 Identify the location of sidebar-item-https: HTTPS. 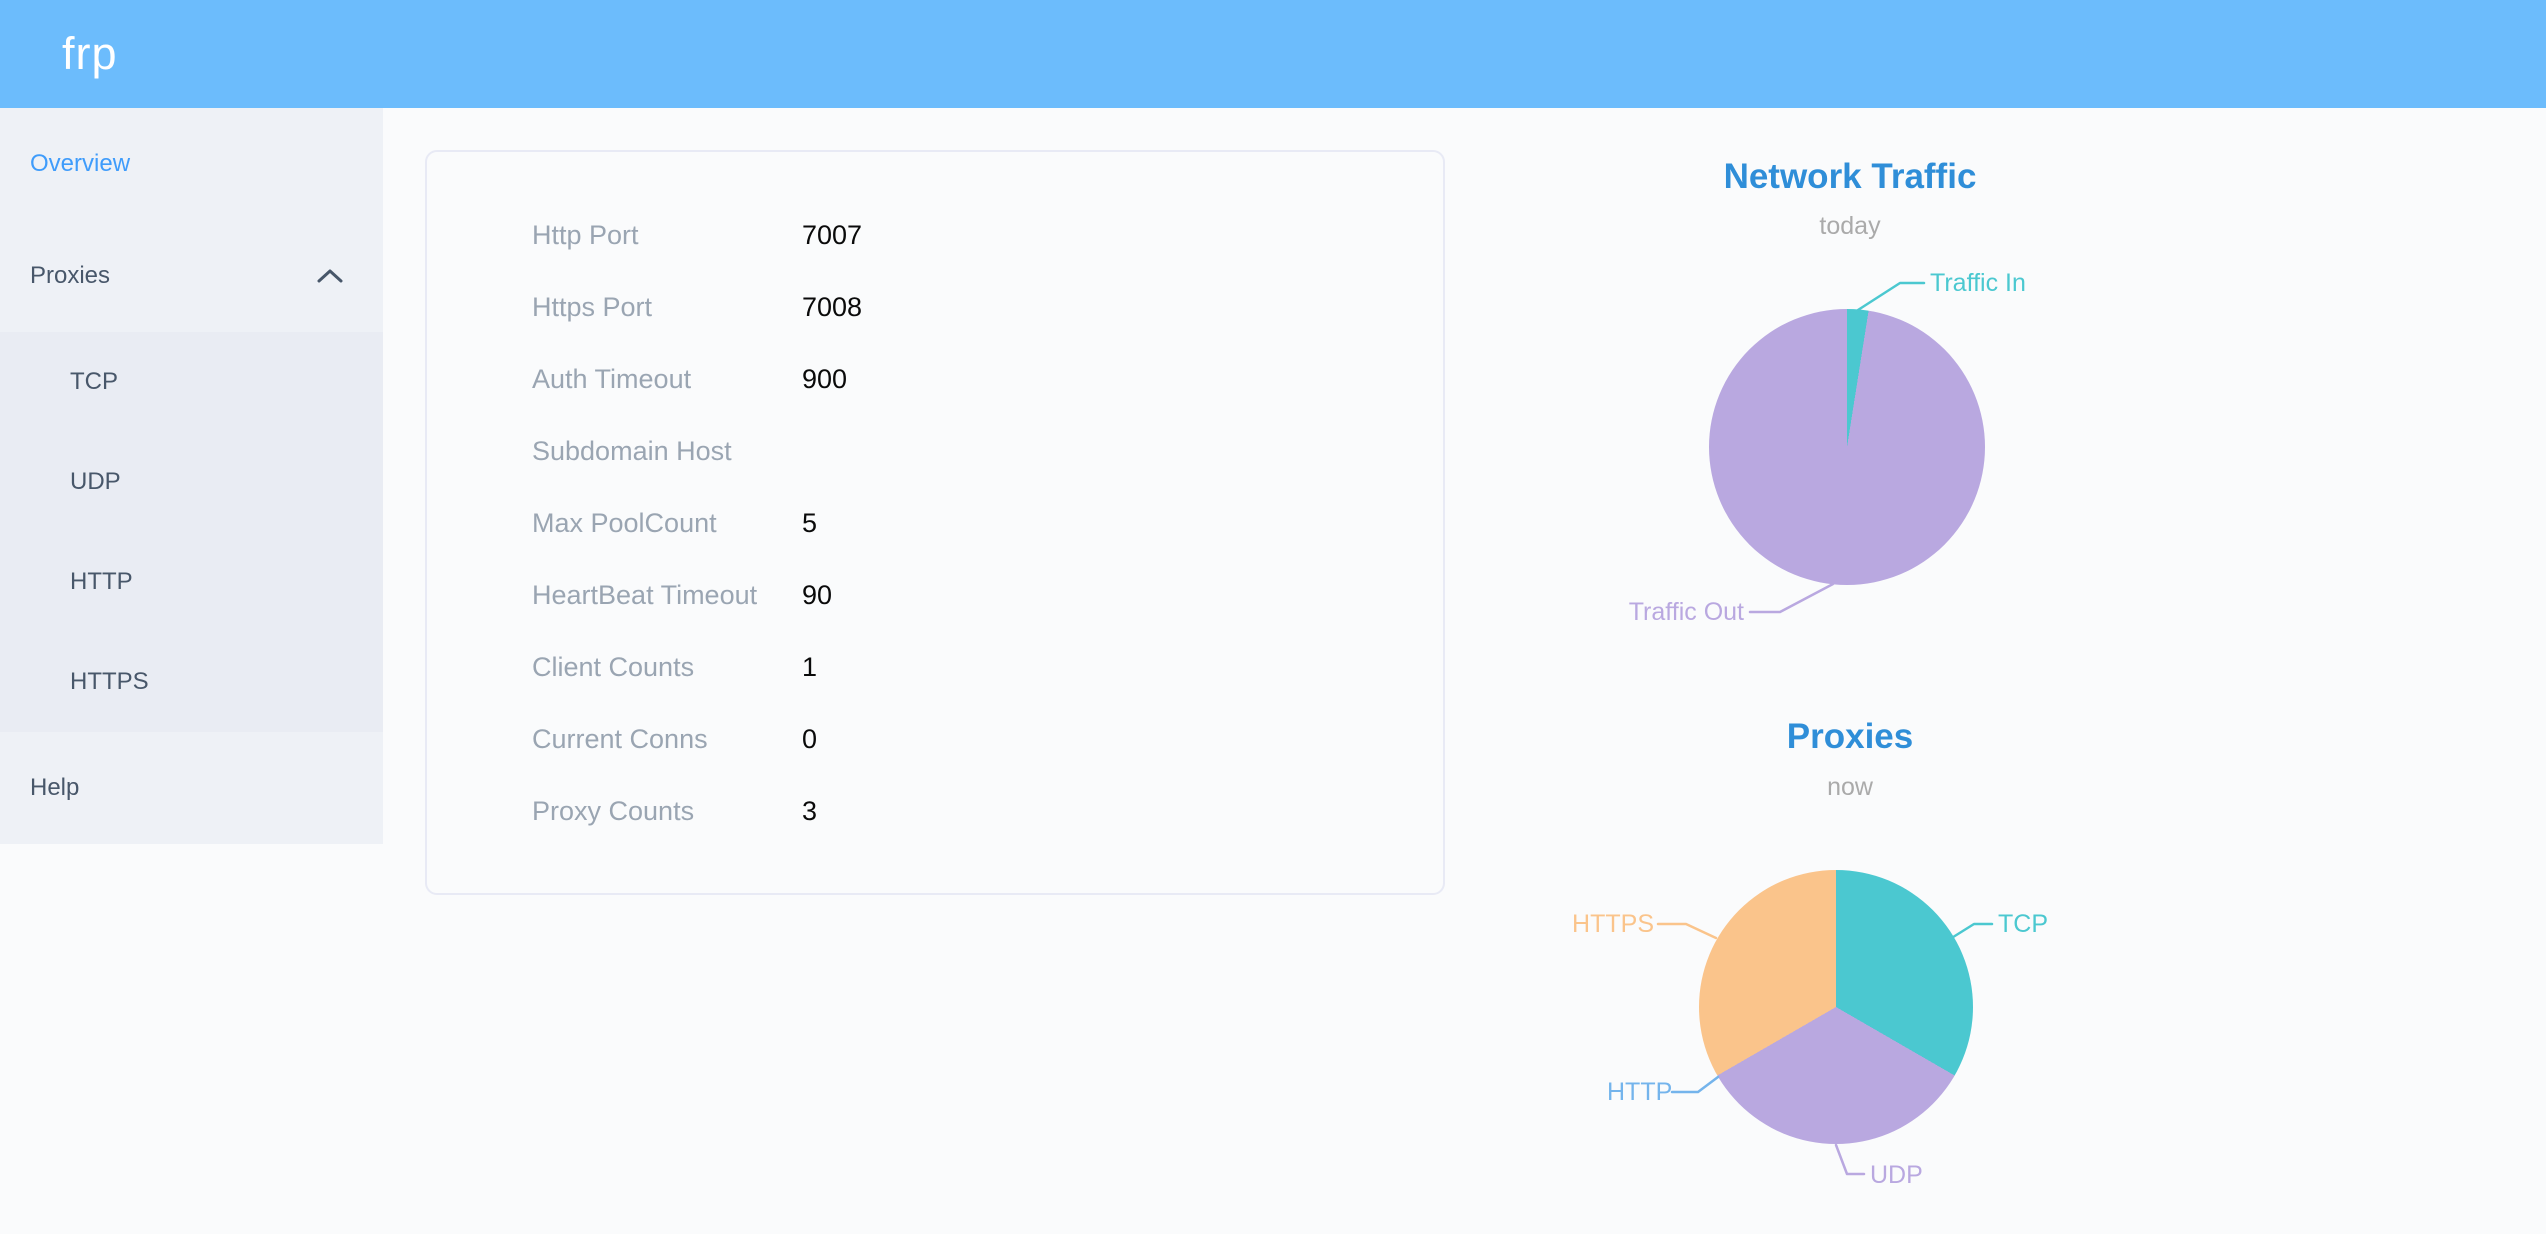
(191, 682).